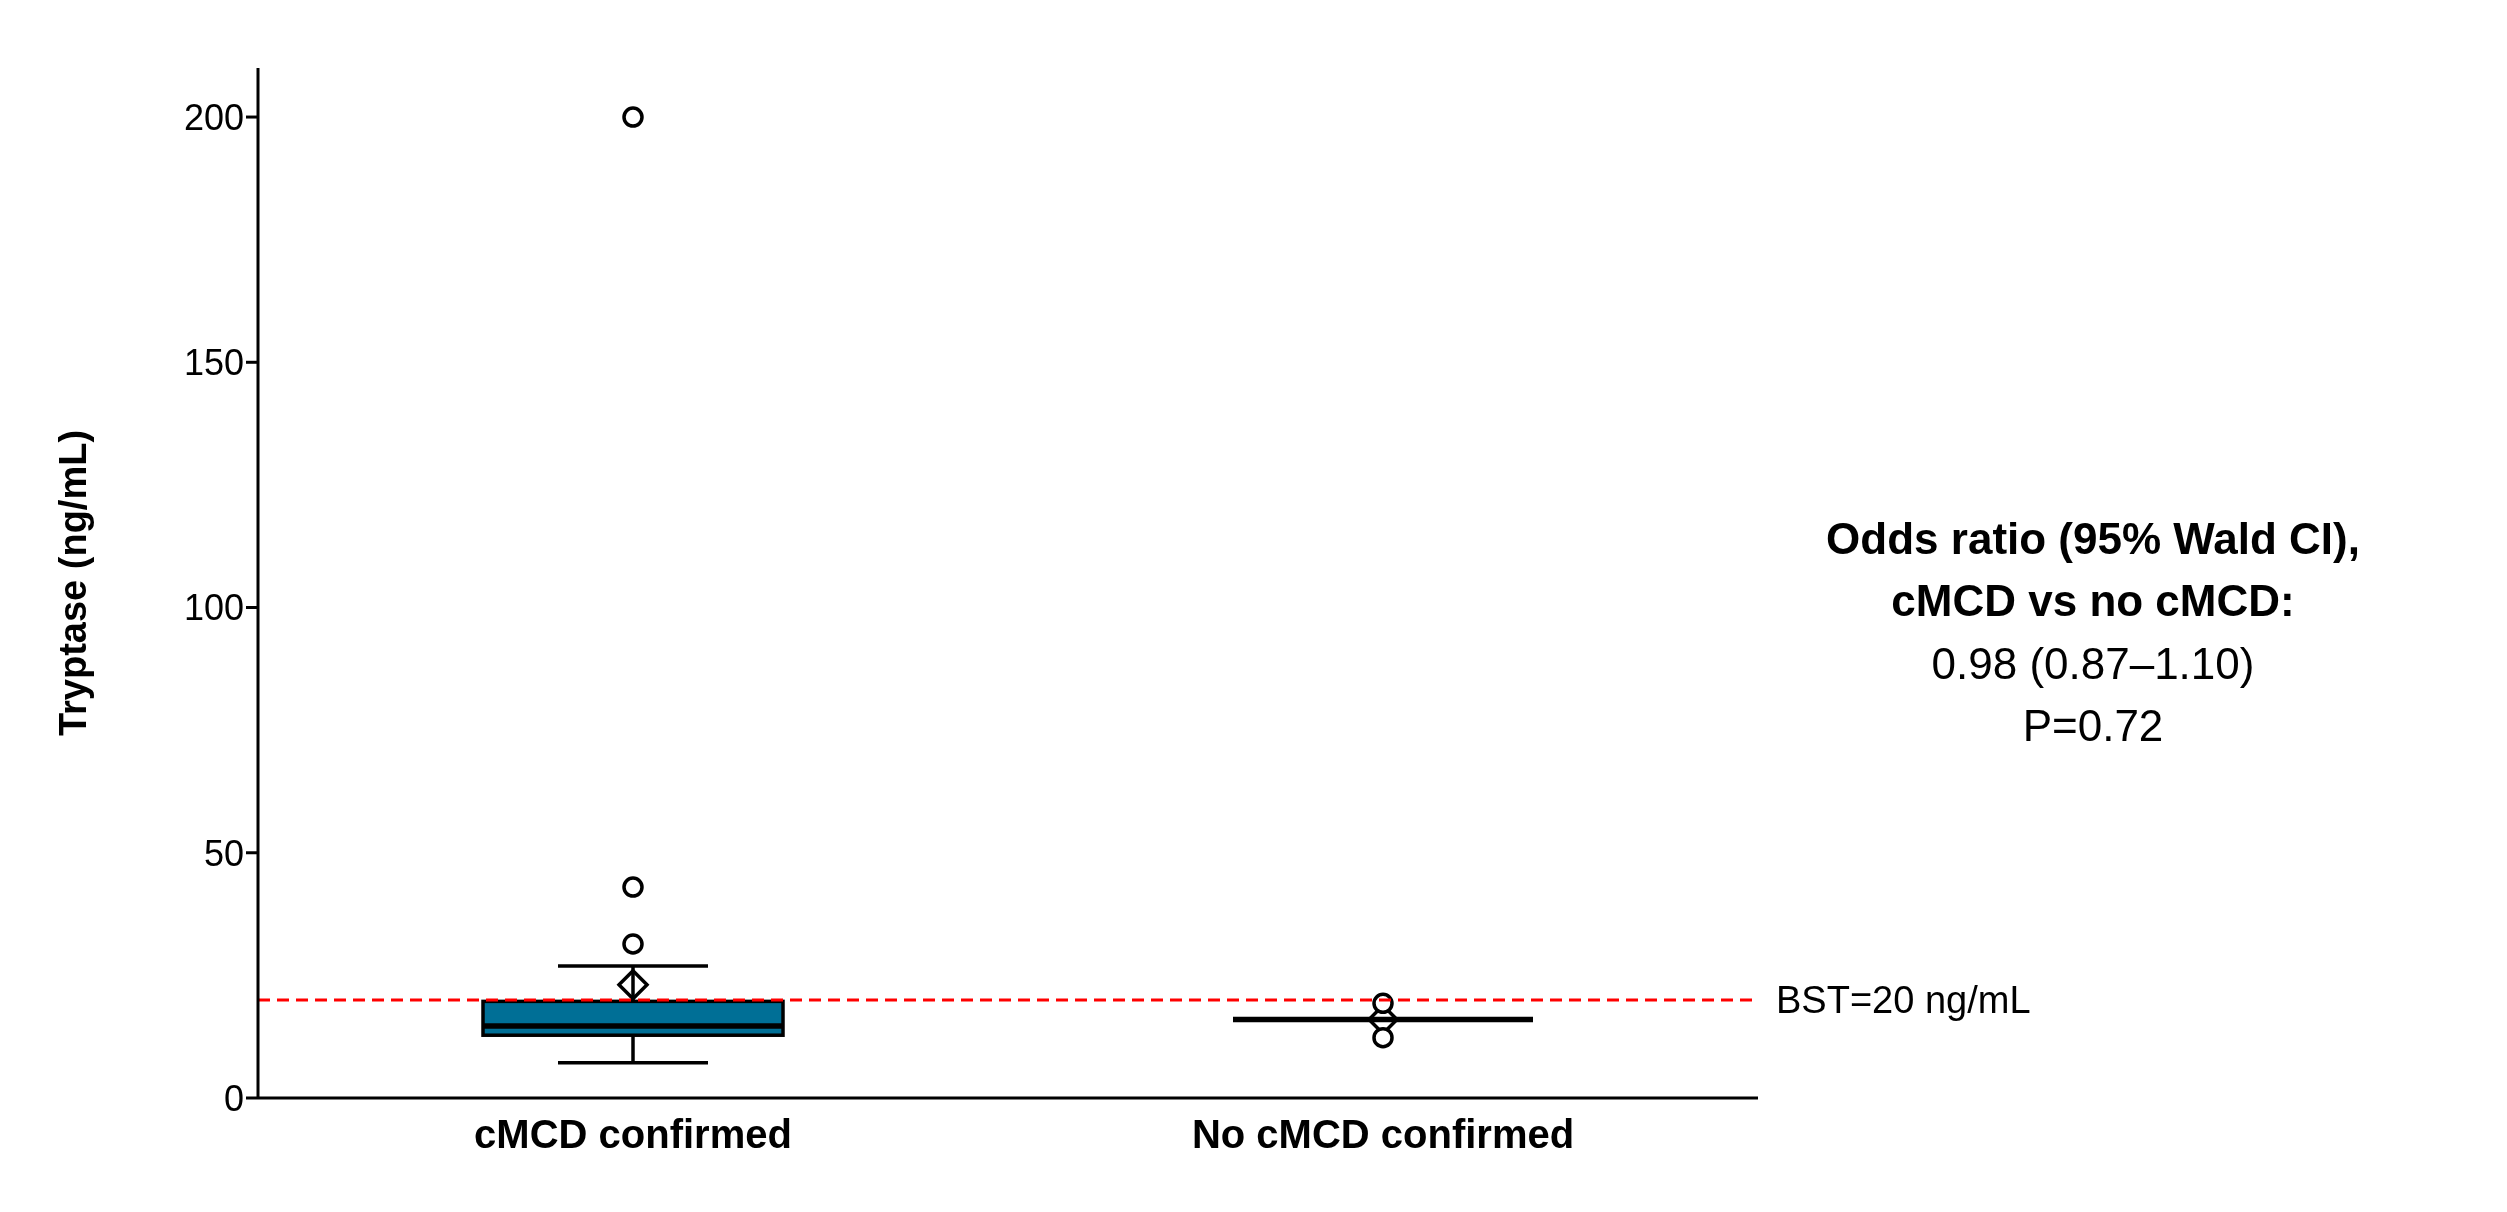  What do you see at coordinates (213, 117) in the screenshot?
I see `y-tick-label: 200` at bounding box center [213, 117].